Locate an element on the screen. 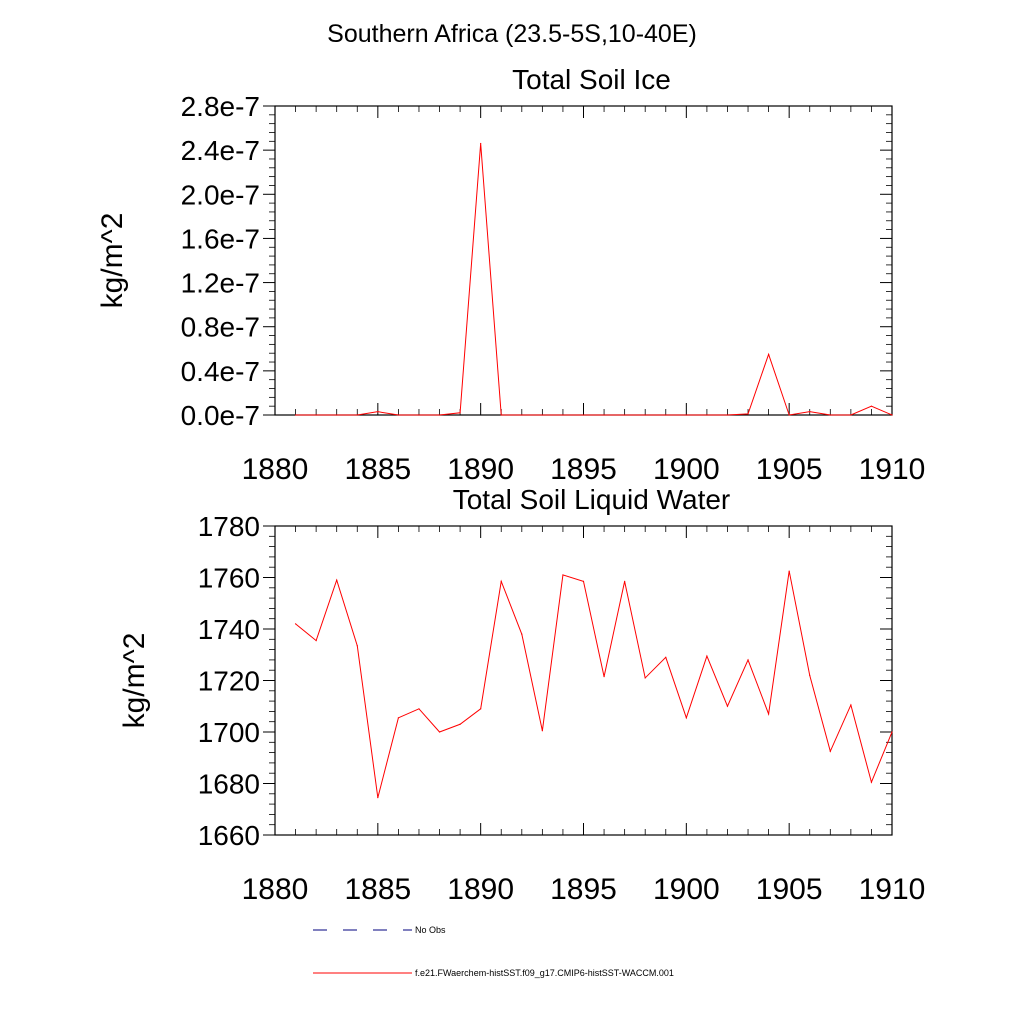 The height and width of the screenshot is (1024, 1024). y-tick-label: 2.8e-7 is located at coordinates (220, 106).